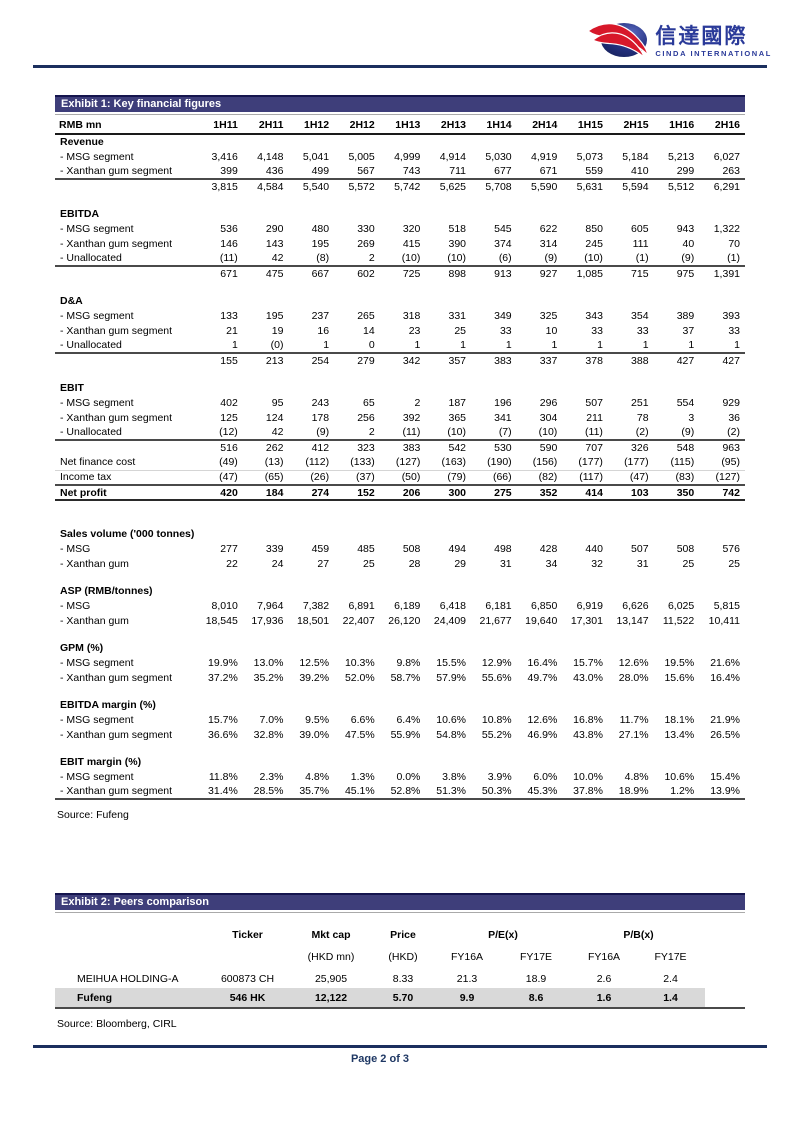 This screenshot has height=1131, width=800. I want to click on value-cell: 428, so click(548, 548).